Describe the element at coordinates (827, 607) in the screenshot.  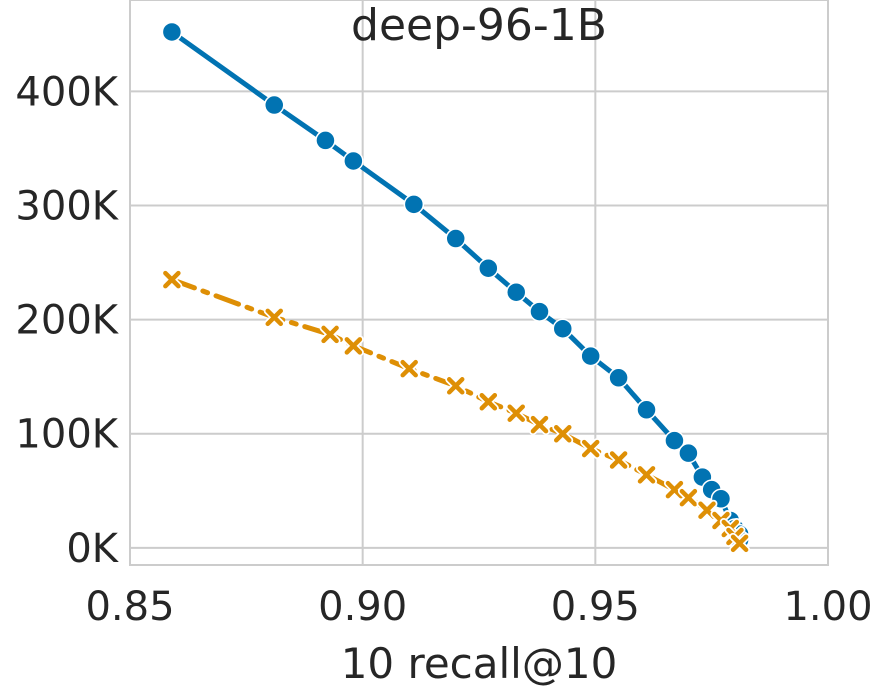
I see `x-tick-label: 1.00` at that location.